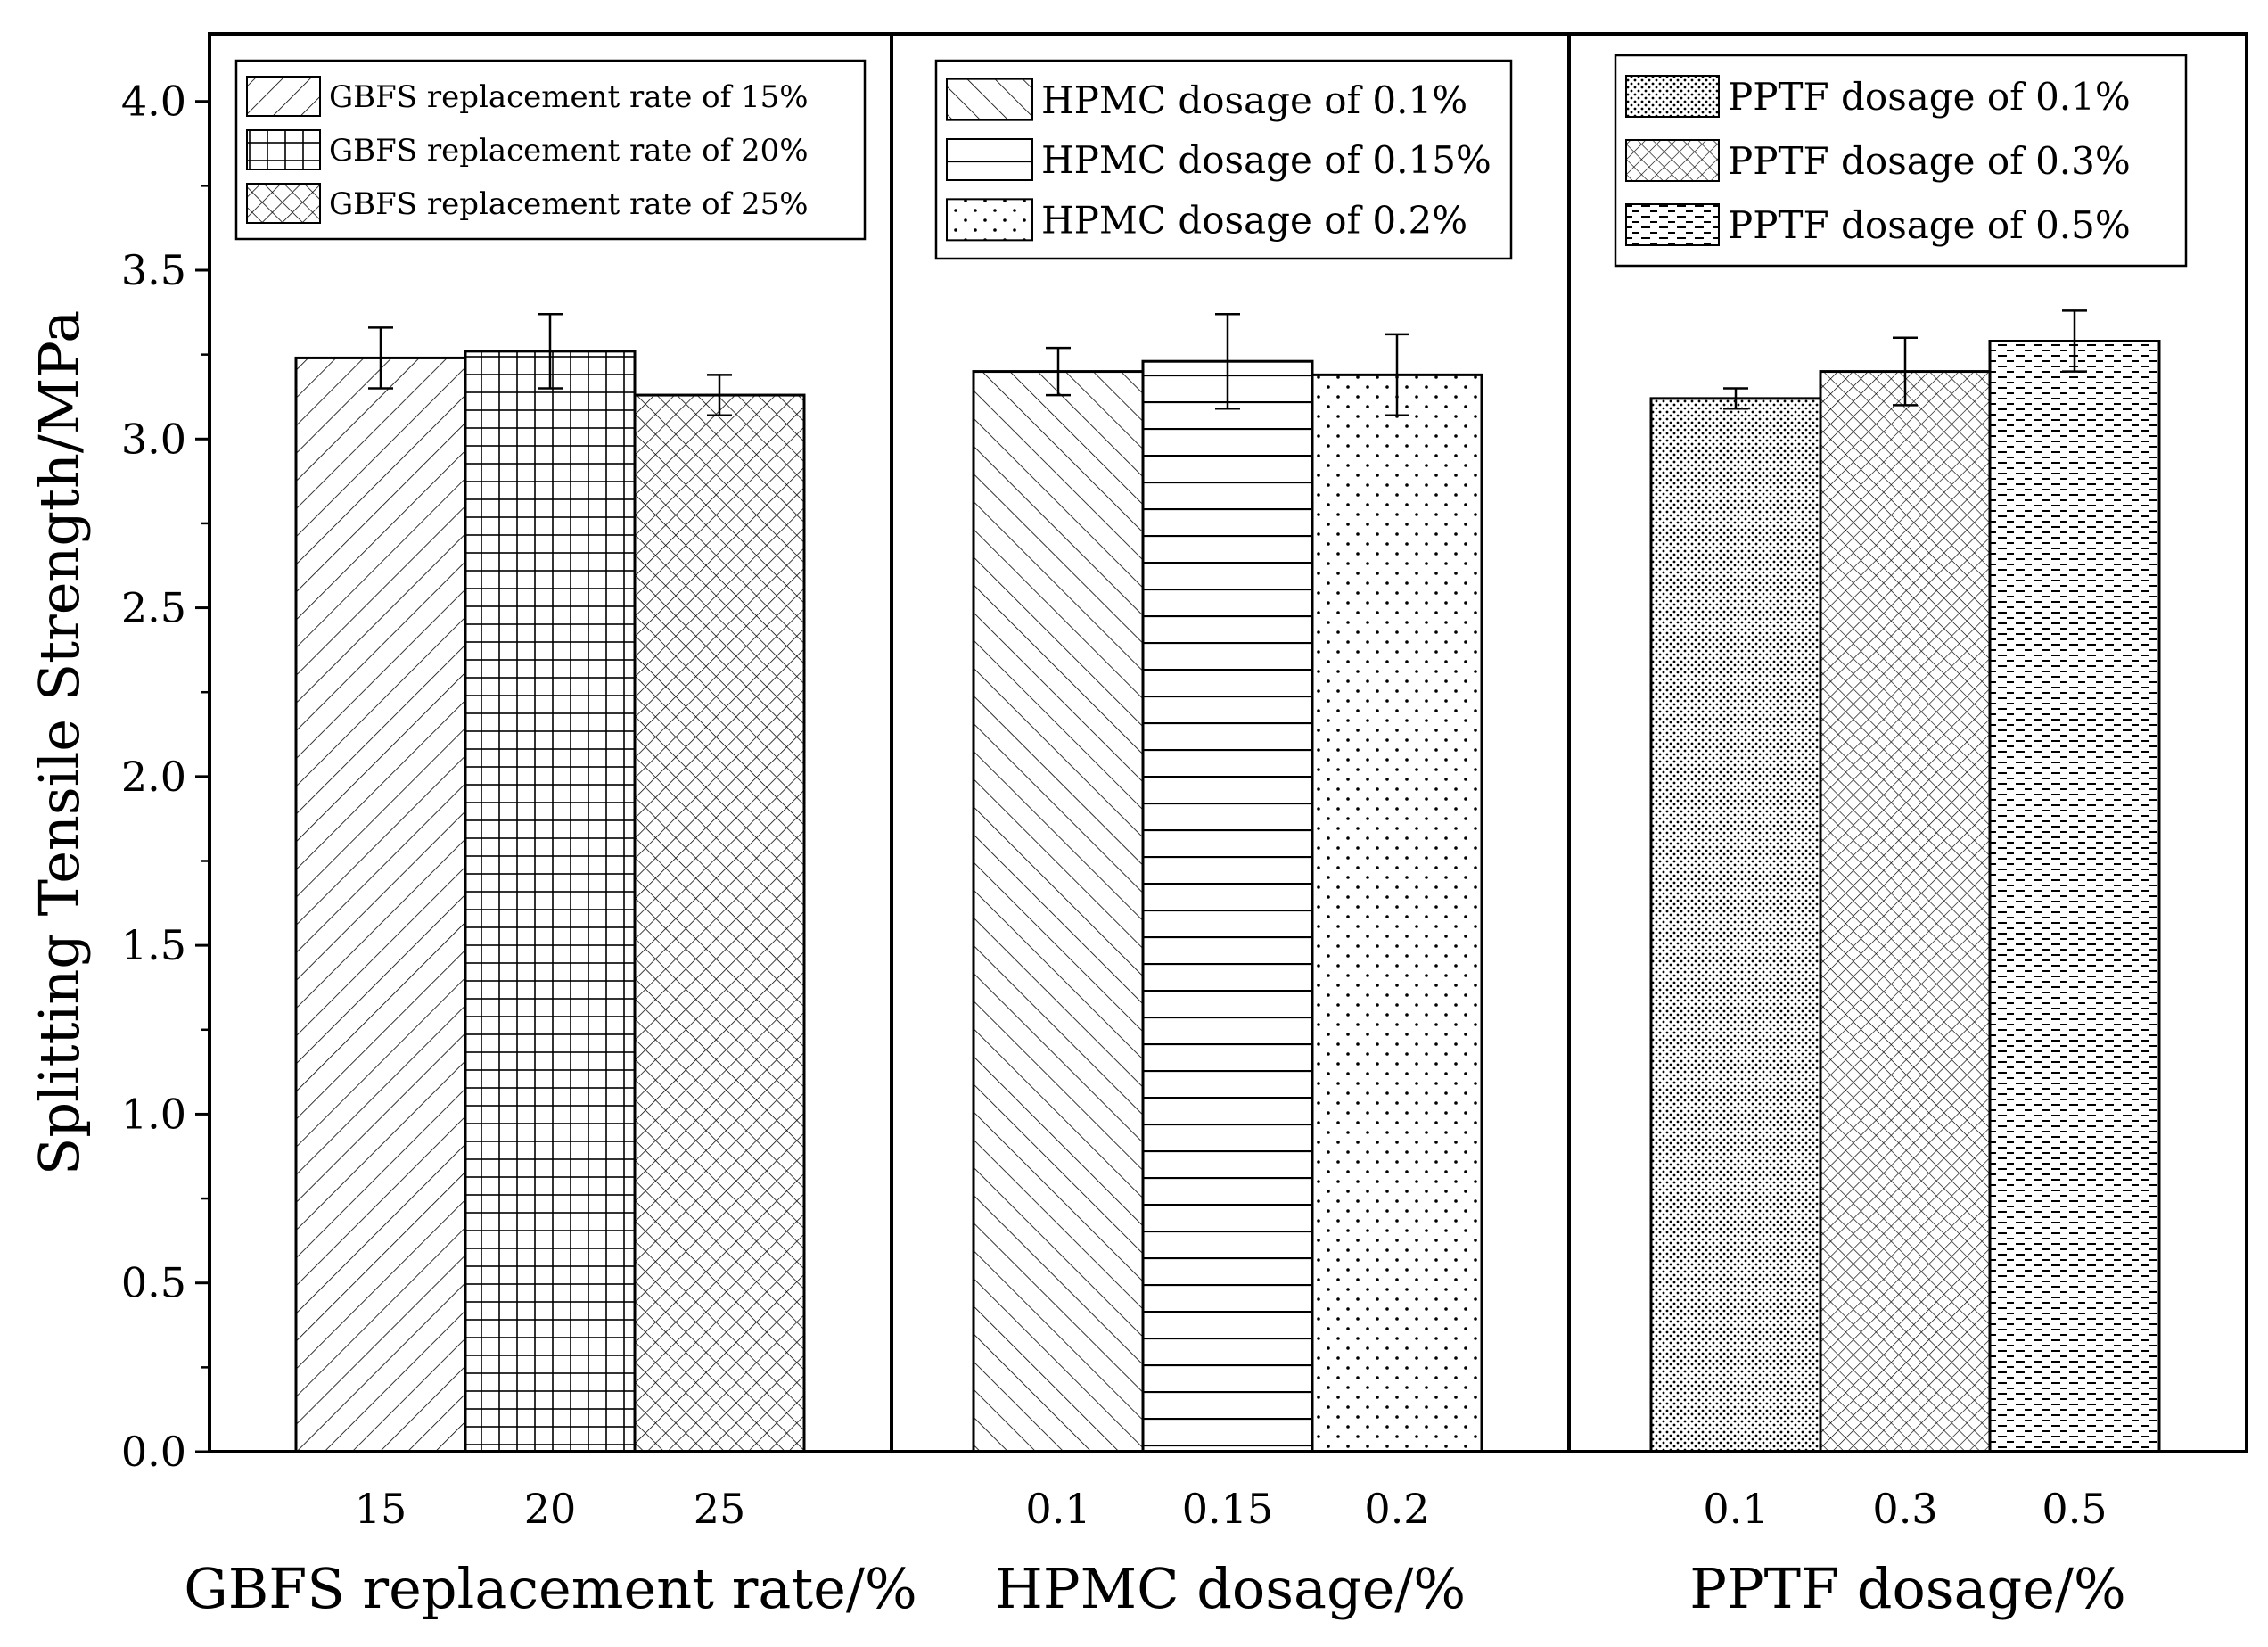  What do you see at coordinates (153, 439) in the screenshot?
I see `y-tick-label: 3.0` at bounding box center [153, 439].